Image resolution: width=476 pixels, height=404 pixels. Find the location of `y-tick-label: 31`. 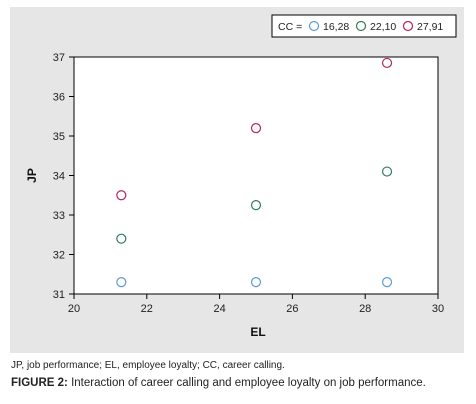

y-tick-label: 31 is located at coordinates (59, 295).